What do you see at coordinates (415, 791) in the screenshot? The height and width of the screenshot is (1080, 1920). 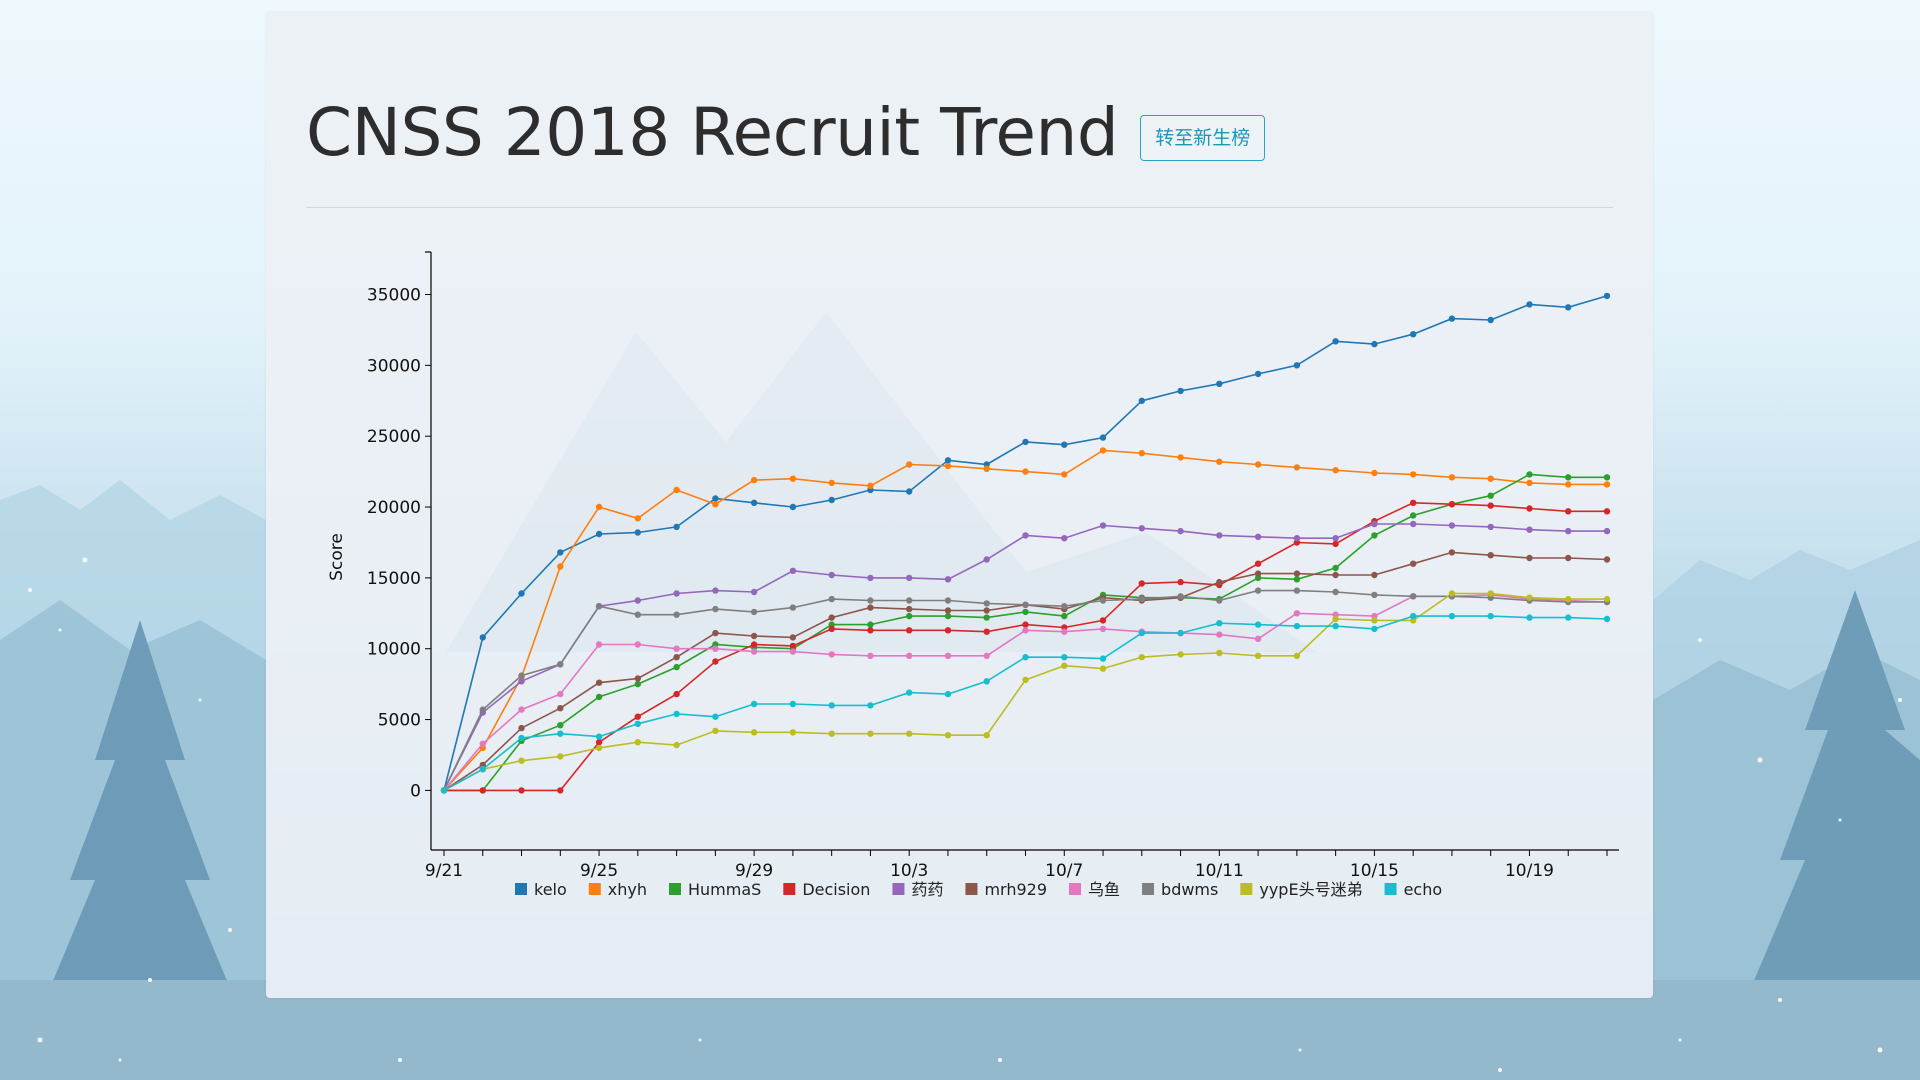 I see `y-tick-label: 0` at bounding box center [415, 791].